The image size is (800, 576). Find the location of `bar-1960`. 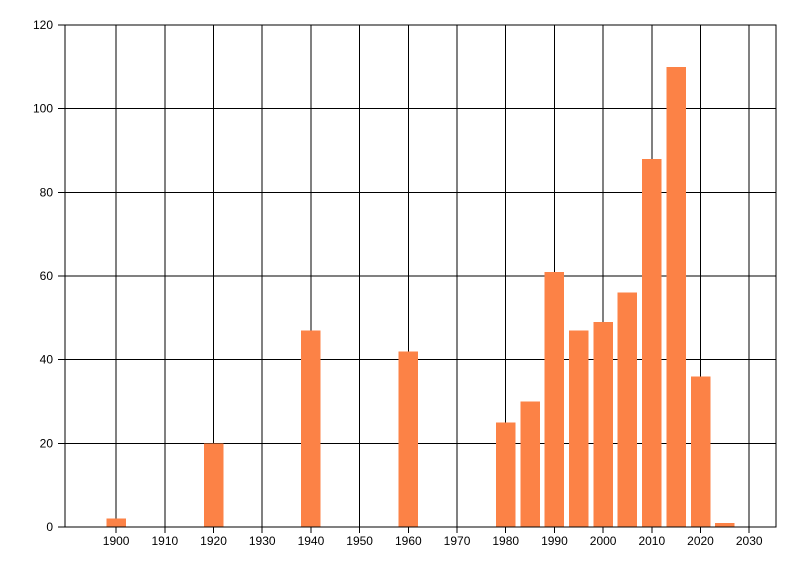

bar-1960 is located at coordinates (408, 439).